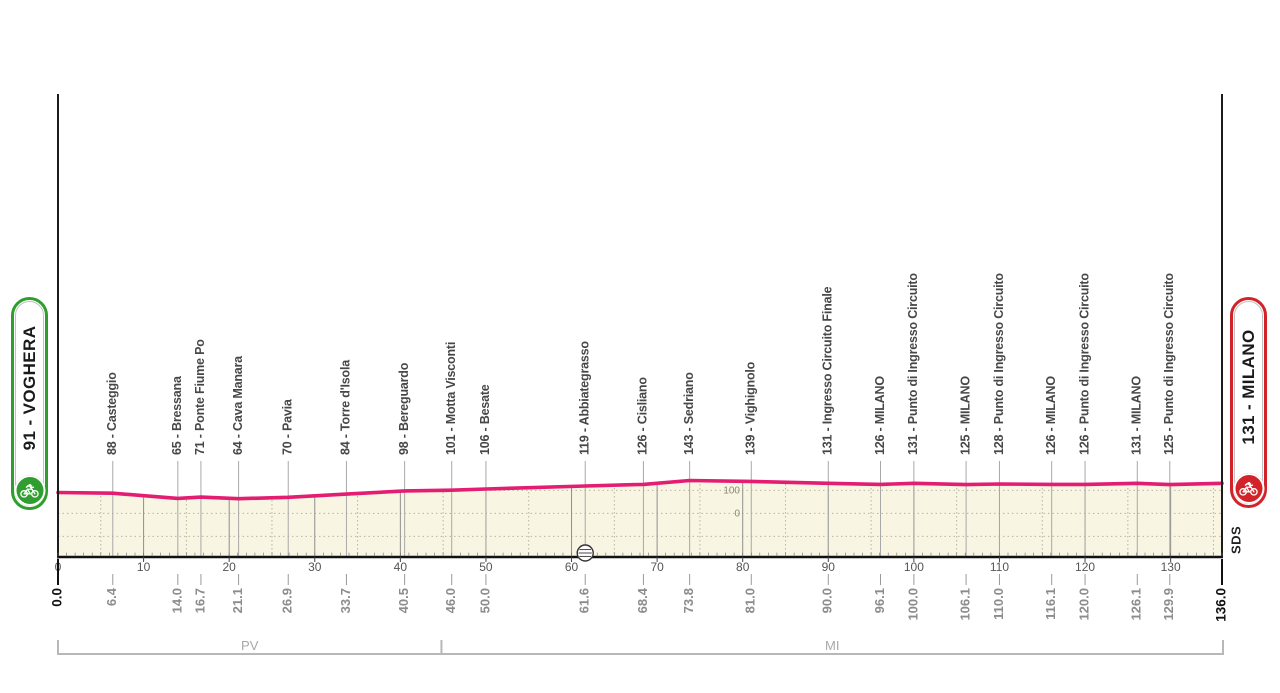 This screenshot has height=693, width=1280. I want to click on km-distance-label: 33.7, so click(345, 600).